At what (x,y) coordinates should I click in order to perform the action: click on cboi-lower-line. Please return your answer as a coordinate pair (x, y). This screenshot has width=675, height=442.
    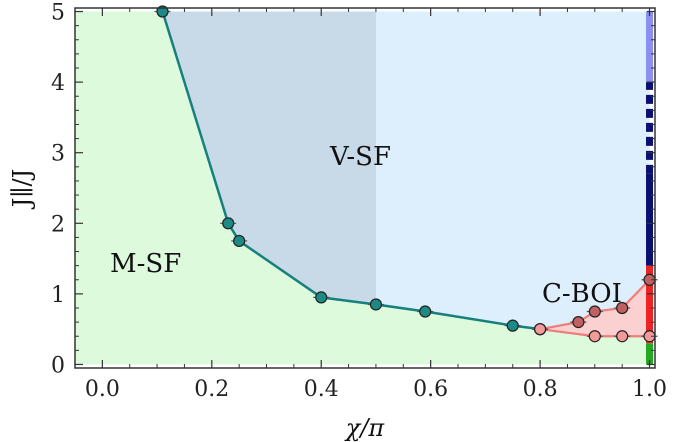
    Looking at the image, I should click on (594, 333).